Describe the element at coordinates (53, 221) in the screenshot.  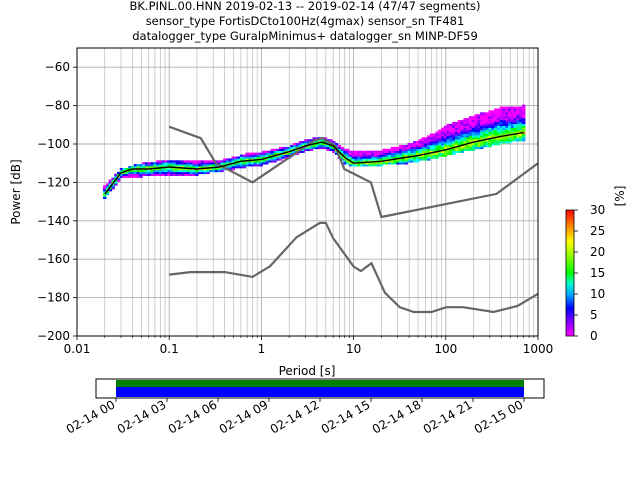
I see `y-tick-label: −140` at that location.